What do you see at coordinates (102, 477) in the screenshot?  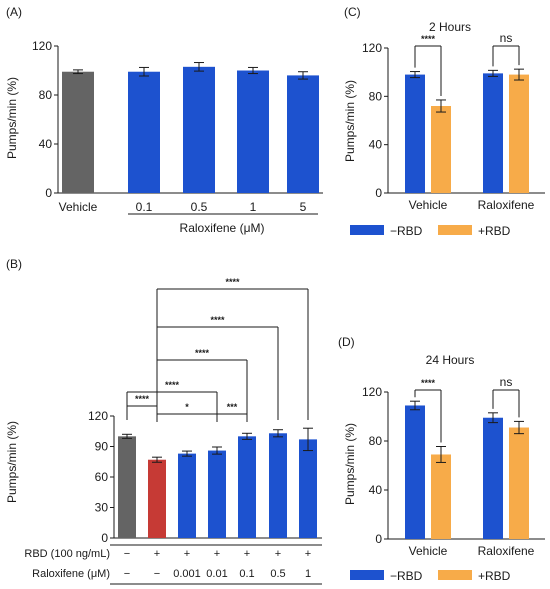 I see `panel-b-ytick-label: 60` at bounding box center [102, 477].